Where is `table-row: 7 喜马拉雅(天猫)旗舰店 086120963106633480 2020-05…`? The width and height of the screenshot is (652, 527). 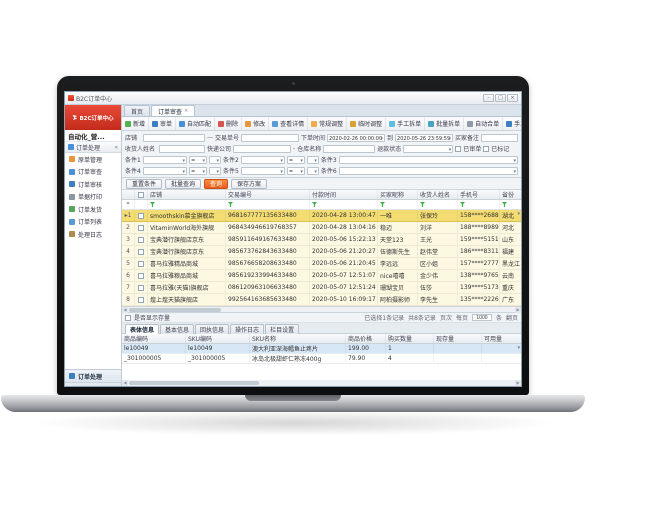
table-row: 7 喜马拉雅(天猫)旗舰店 086120963106633480 2020-05… is located at coordinates (321, 288).